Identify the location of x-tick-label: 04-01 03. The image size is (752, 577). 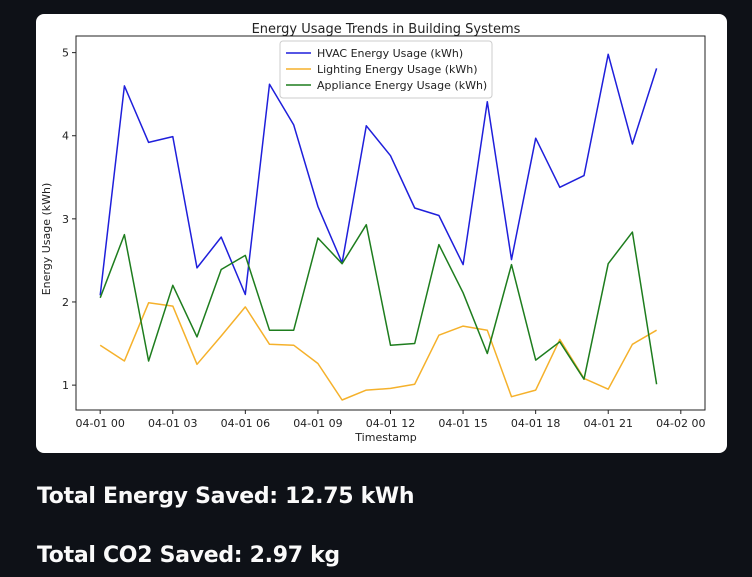
(172, 423).